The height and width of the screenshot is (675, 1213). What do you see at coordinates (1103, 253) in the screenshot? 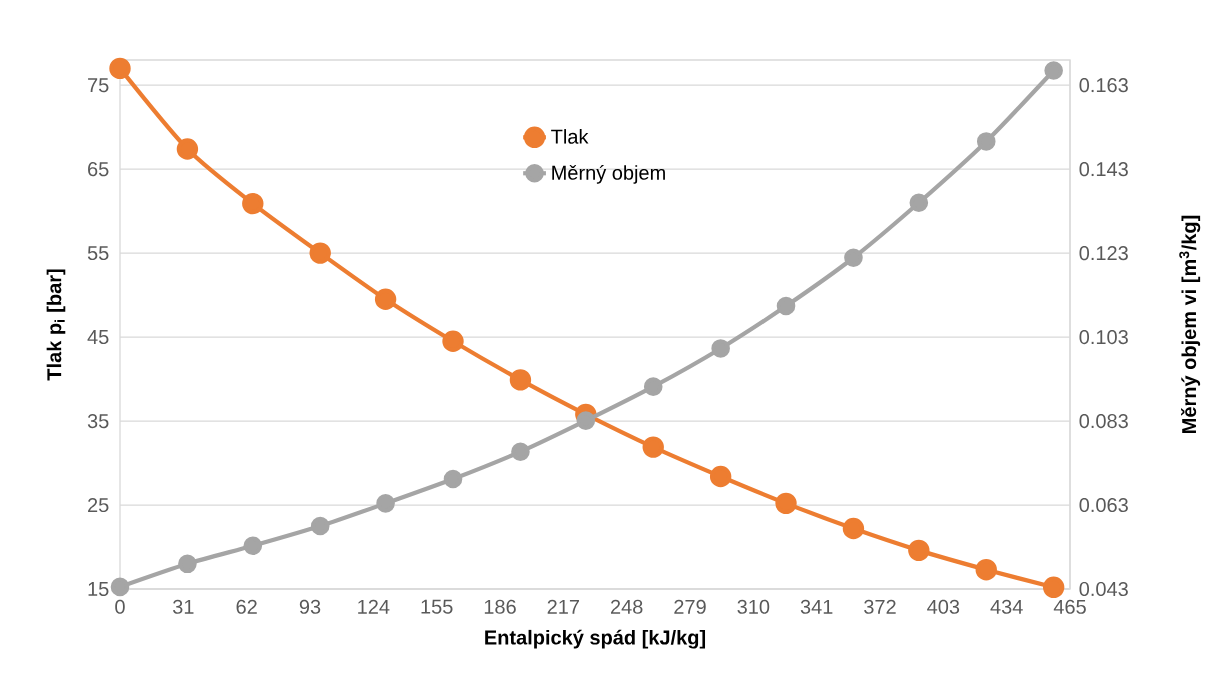
I see `y2-tick-label: 0.123` at bounding box center [1103, 253].